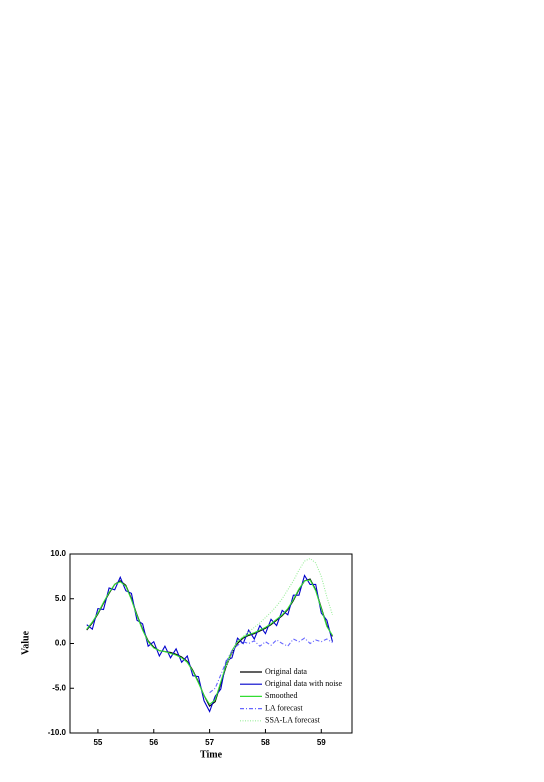  Describe the element at coordinates (153, 742) in the screenshot. I see `x-tick-label: 56` at that location.